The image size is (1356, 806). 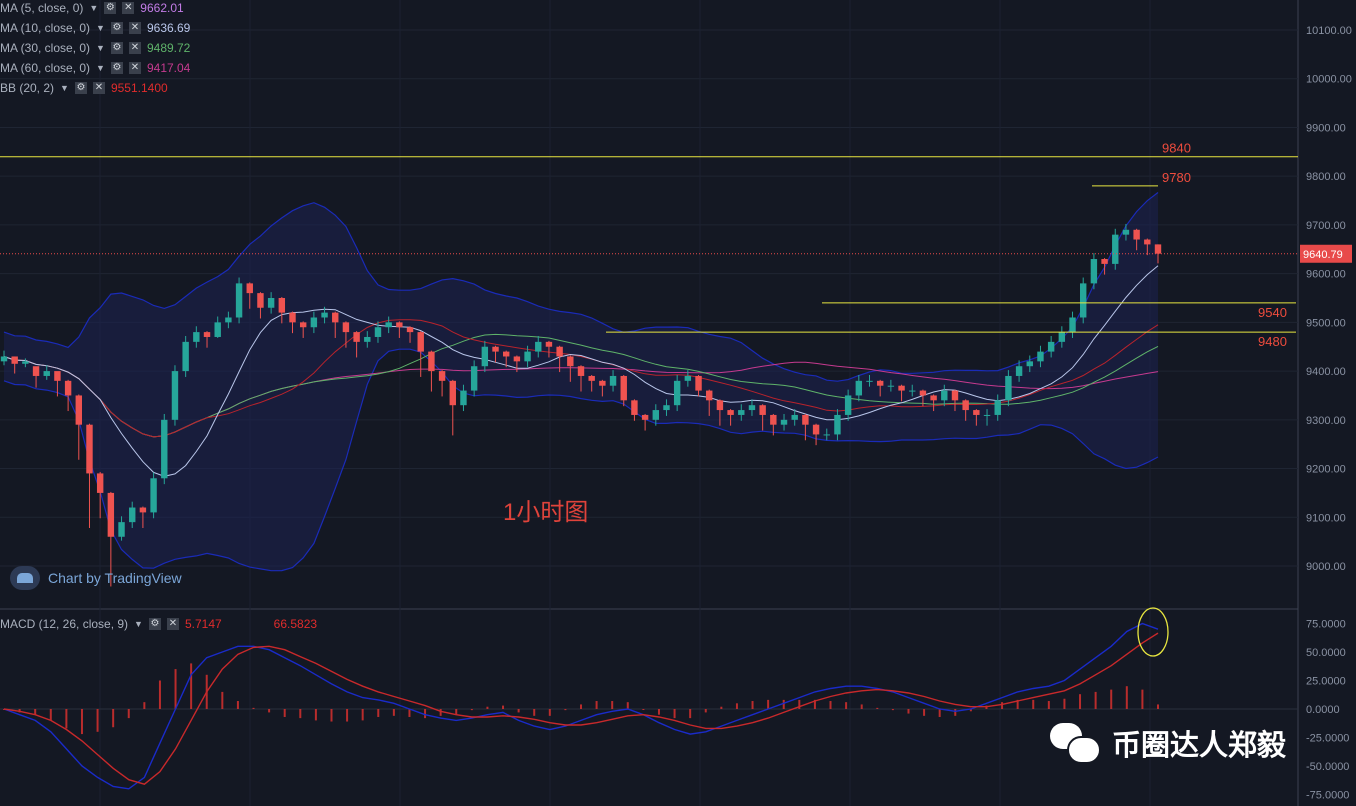 I want to click on price-tick-label: 9700.00, so click(x=1326, y=226).